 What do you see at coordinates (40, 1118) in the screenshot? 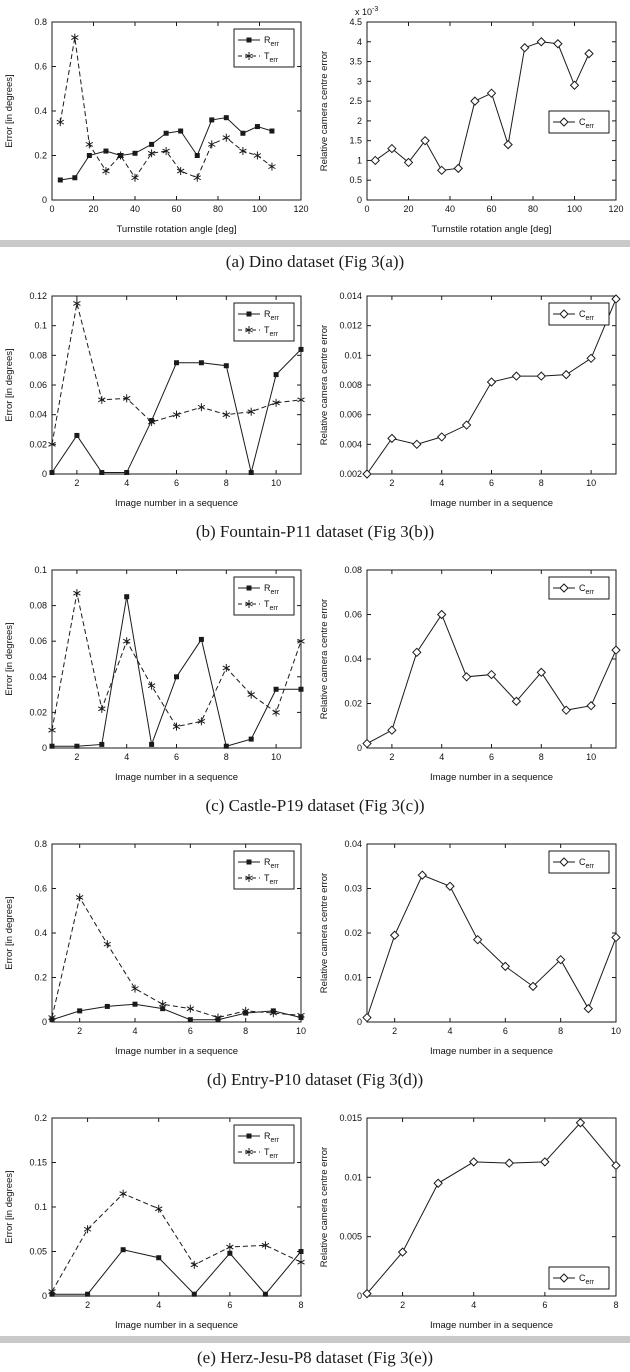
I see `y-tick-label: 0.2` at bounding box center [40, 1118].